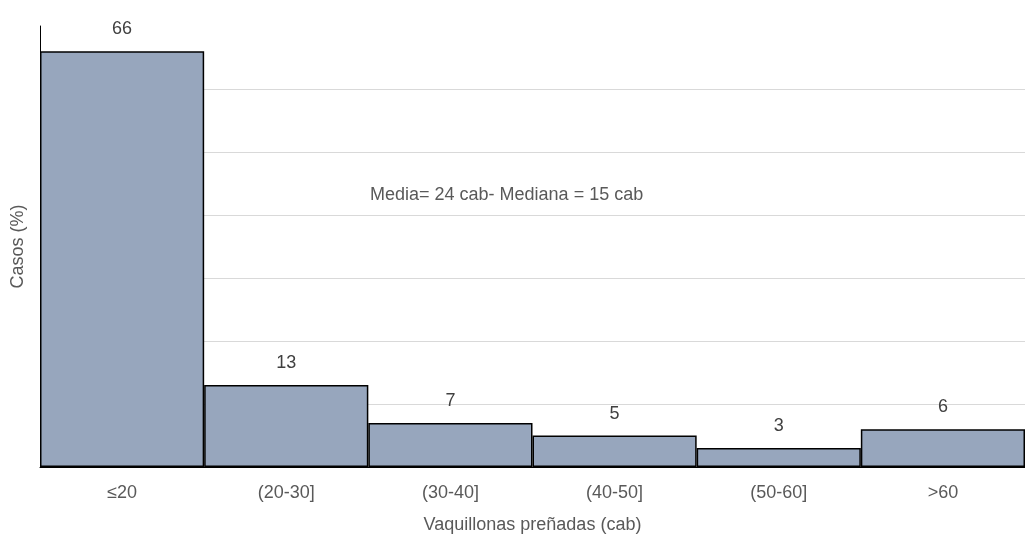 The image size is (1025, 543). What do you see at coordinates (778, 425) in the screenshot?
I see `data-label: 3` at bounding box center [778, 425].